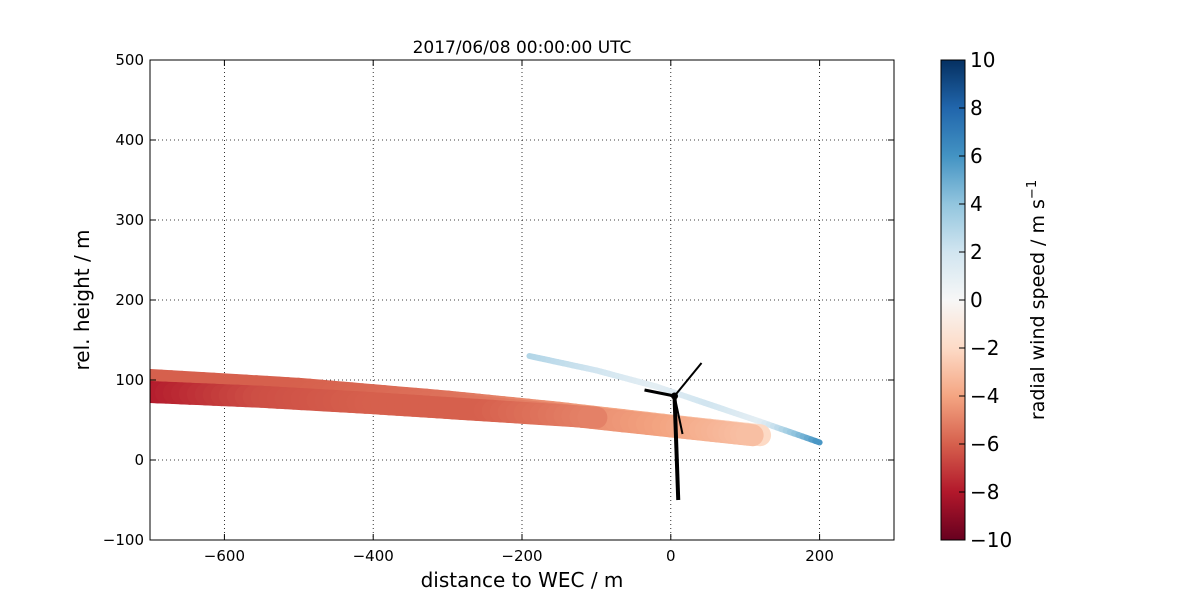  I want to click on colorbar-tick-label: 4, so click(976, 204).